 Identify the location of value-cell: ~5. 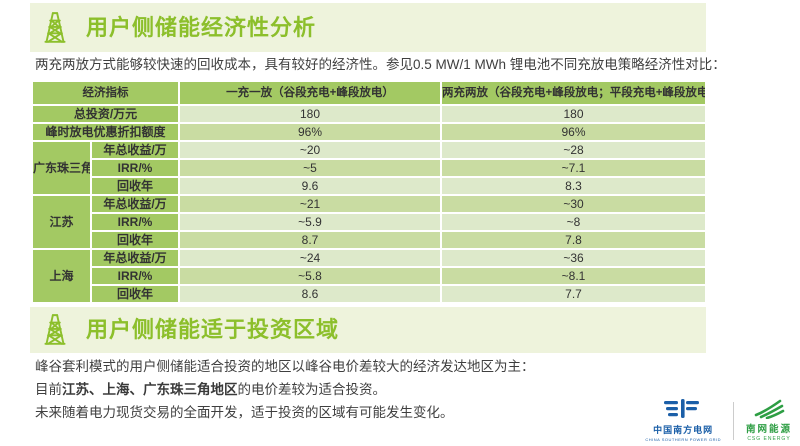
(310, 168).